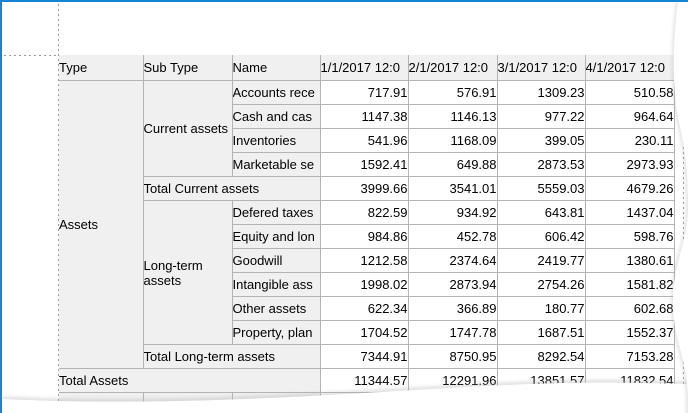 This screenshot has height=413, width=688. I want to click on value-cell: 8750.95, so click(453, 356).